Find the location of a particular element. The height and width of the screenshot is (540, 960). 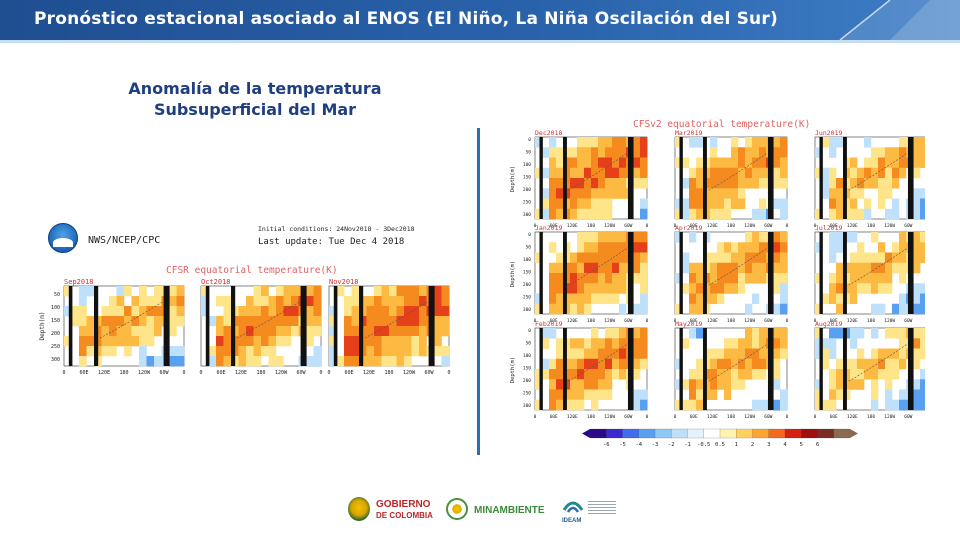

map-label: Apr2019 is located at coordinates (688, 228).